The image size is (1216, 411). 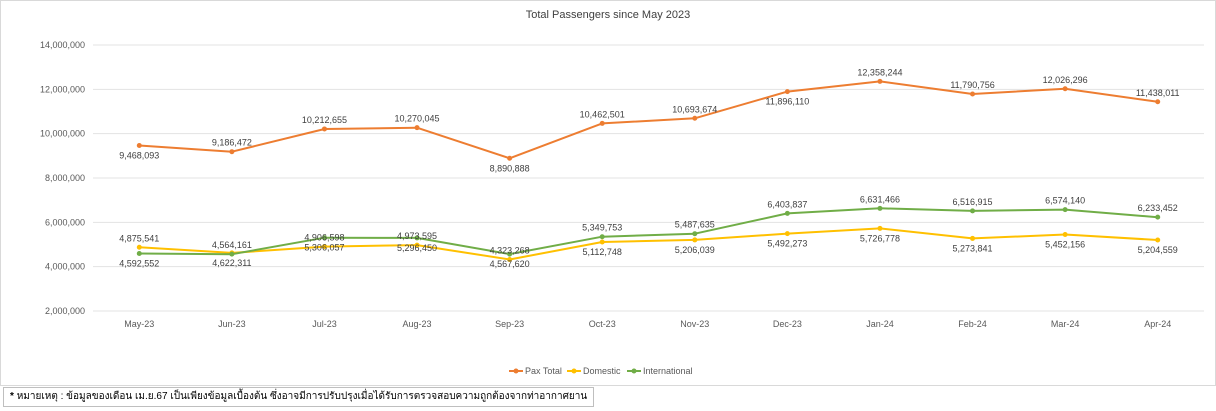 I want to click on data-label: 6,574,140, so click(x=1065, y=201).